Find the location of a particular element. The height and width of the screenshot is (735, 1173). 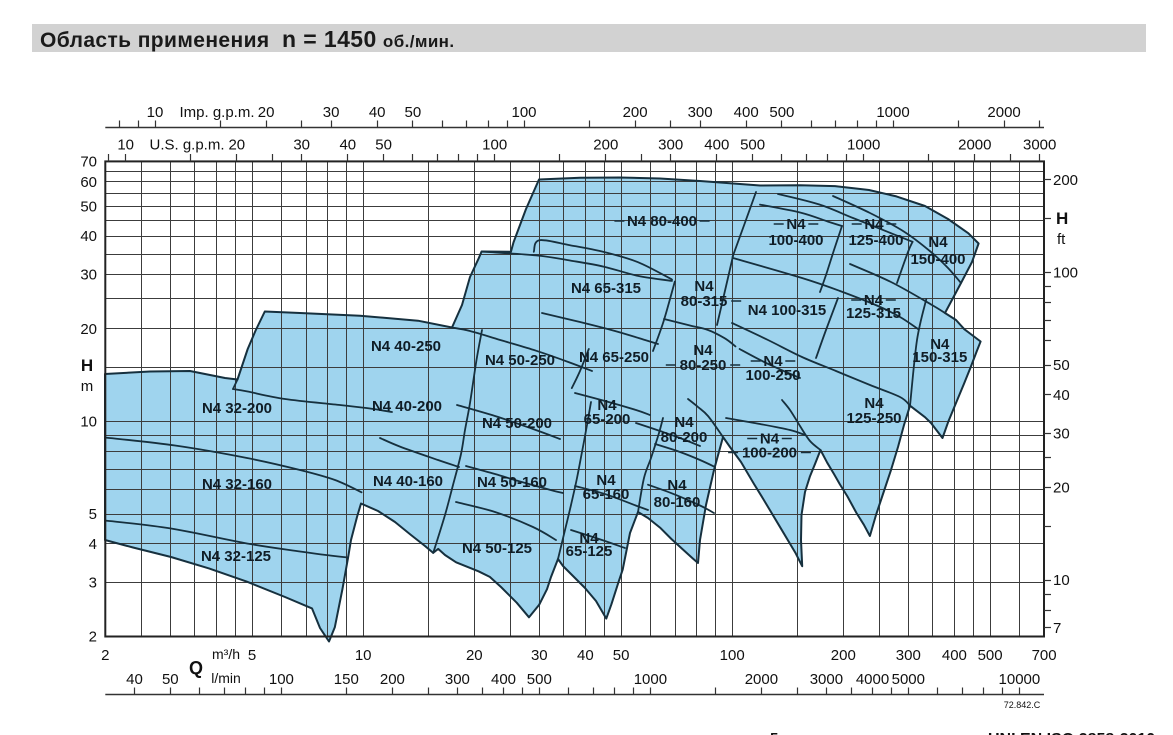

svg-text: 3 is located at coordinates (93, 582).